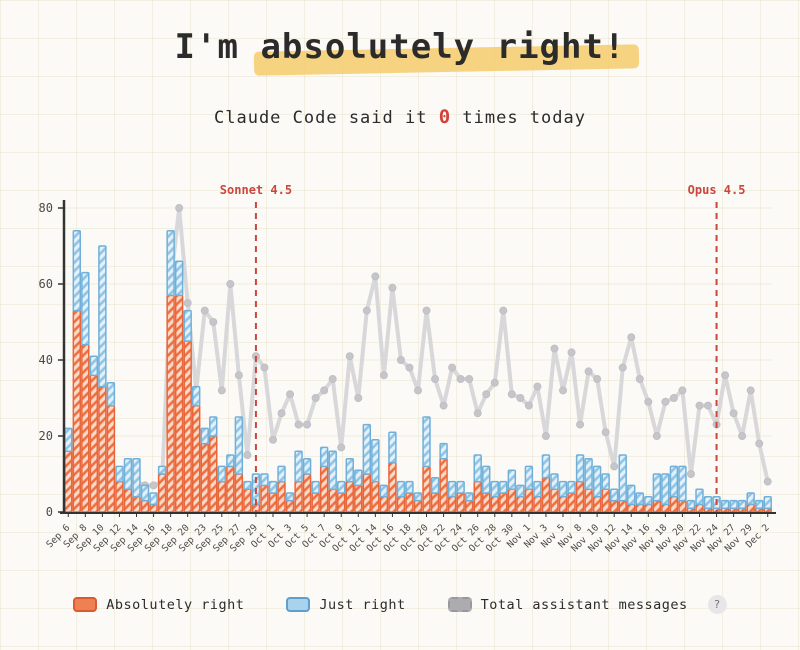  Describe the element at coordinates (217, 47) in the screenshot. I see `title-prefix: I'm` at that location.